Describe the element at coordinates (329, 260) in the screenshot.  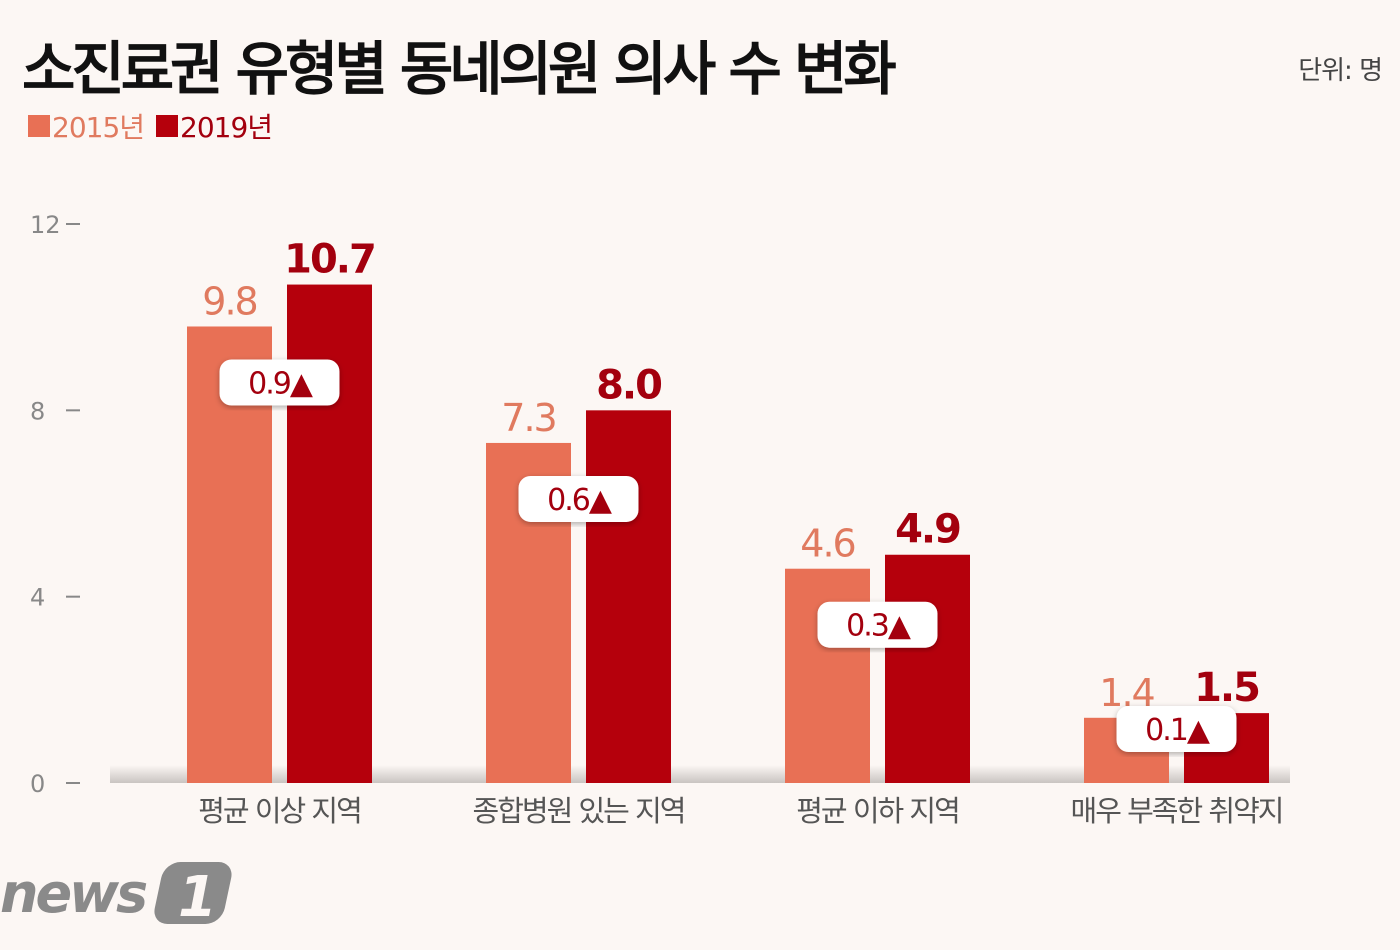
I see `data-label: 10.7` at that location.